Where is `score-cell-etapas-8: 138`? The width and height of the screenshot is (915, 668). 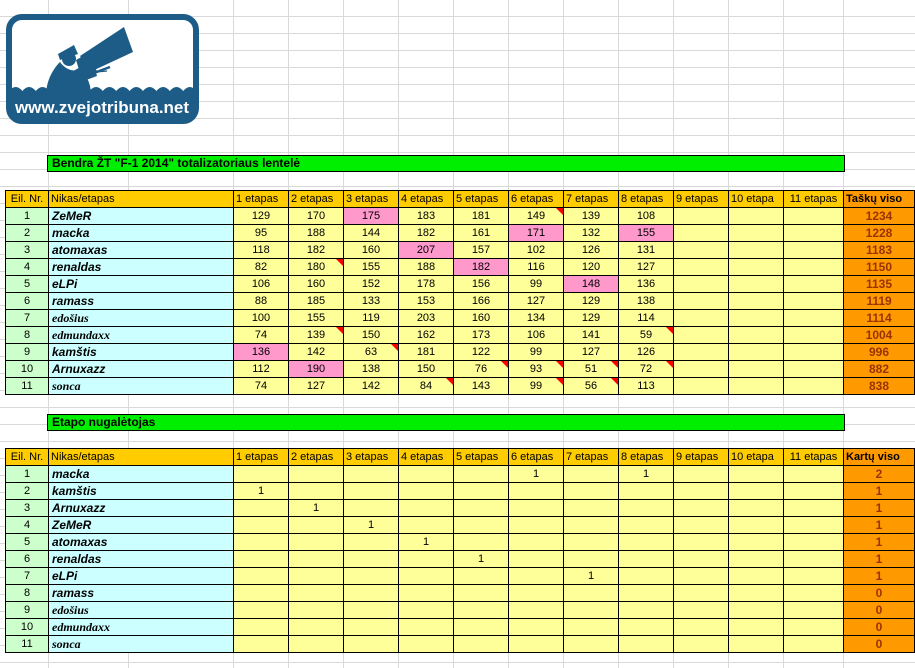 score-cell-etapas-8: 138 is located at coordinates (646, 301).